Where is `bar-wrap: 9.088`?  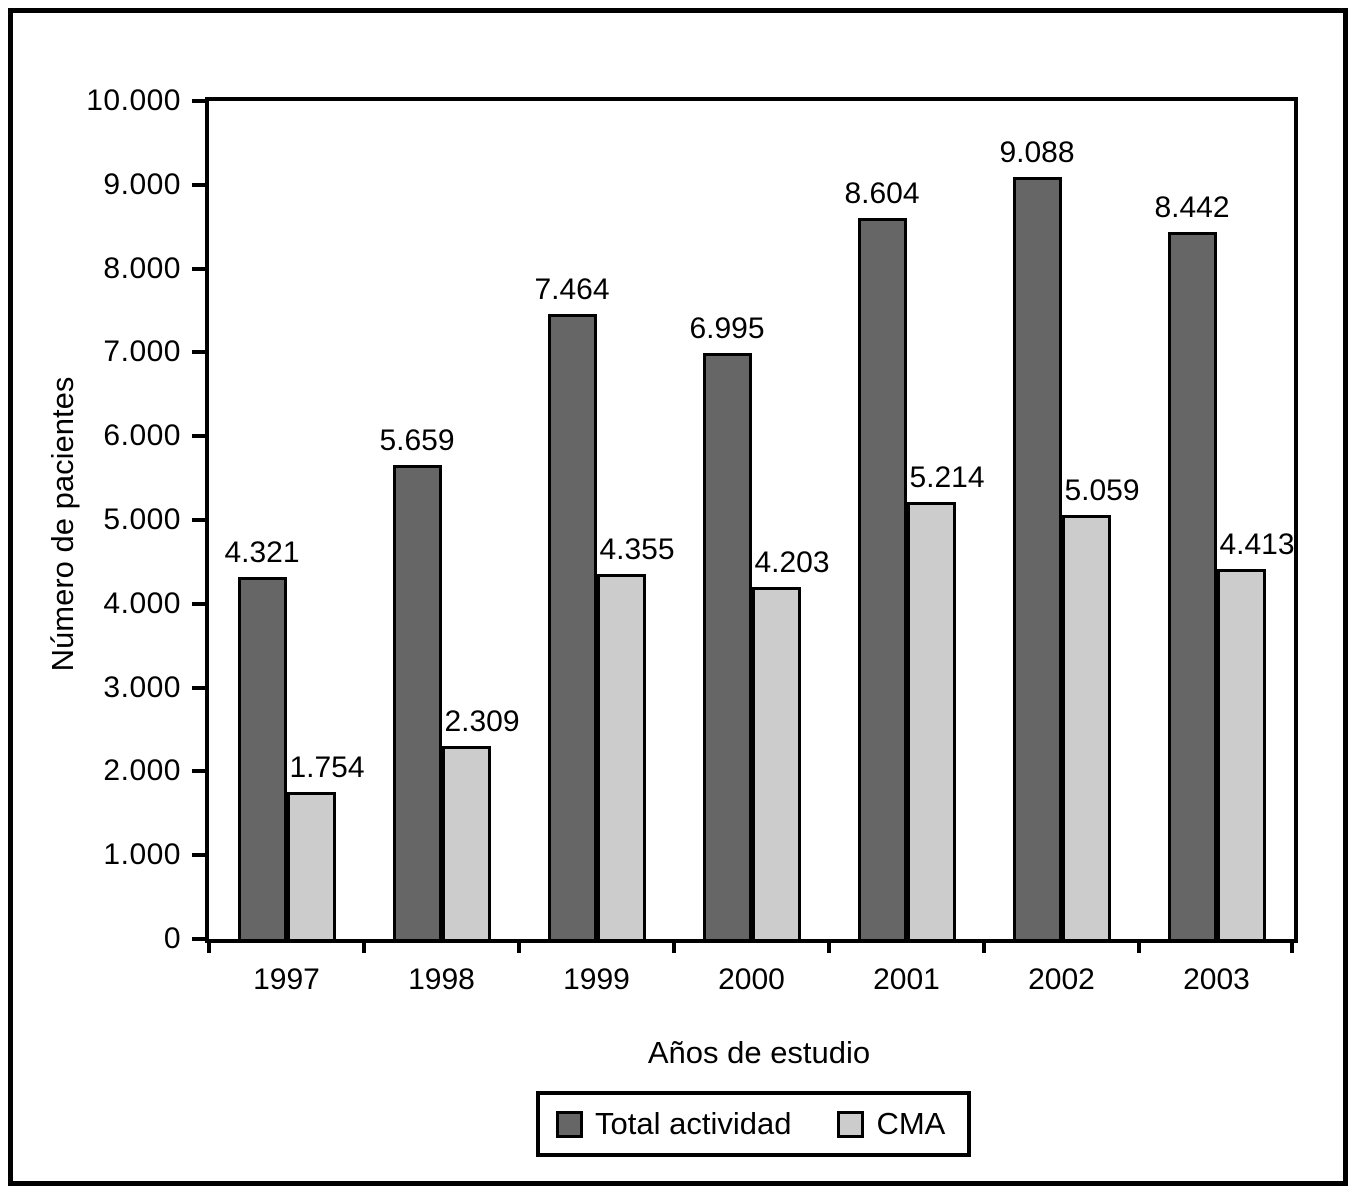 bar-wrap: 9.088 is located at coordinates (1037, 537).